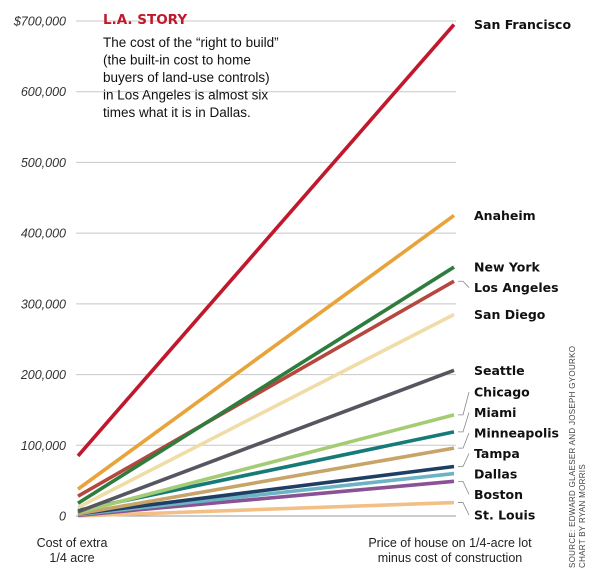 The width and height of the screenshot is (600, 586). Describe the element at coordinates (177, 60) in the screenshot. I see `subtitle-line-2: (the built-in cost to home` at that location.